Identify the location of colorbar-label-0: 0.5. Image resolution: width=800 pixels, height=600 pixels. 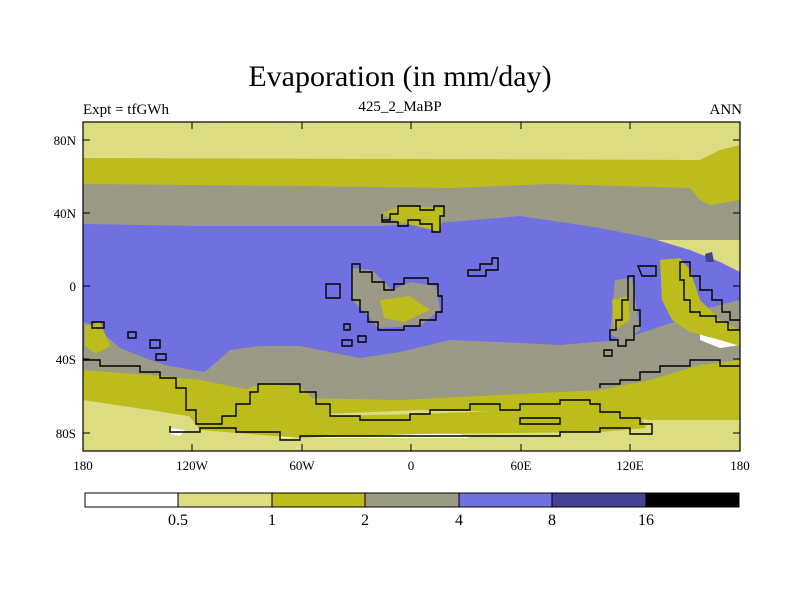
(178, 520).